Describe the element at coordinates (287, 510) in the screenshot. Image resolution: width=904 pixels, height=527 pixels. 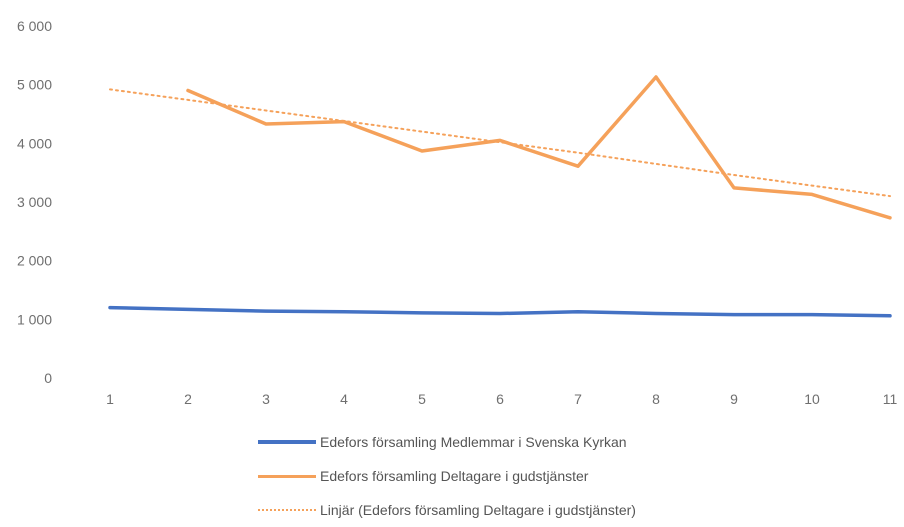
I see `legend-swatch-trendline` at that location.